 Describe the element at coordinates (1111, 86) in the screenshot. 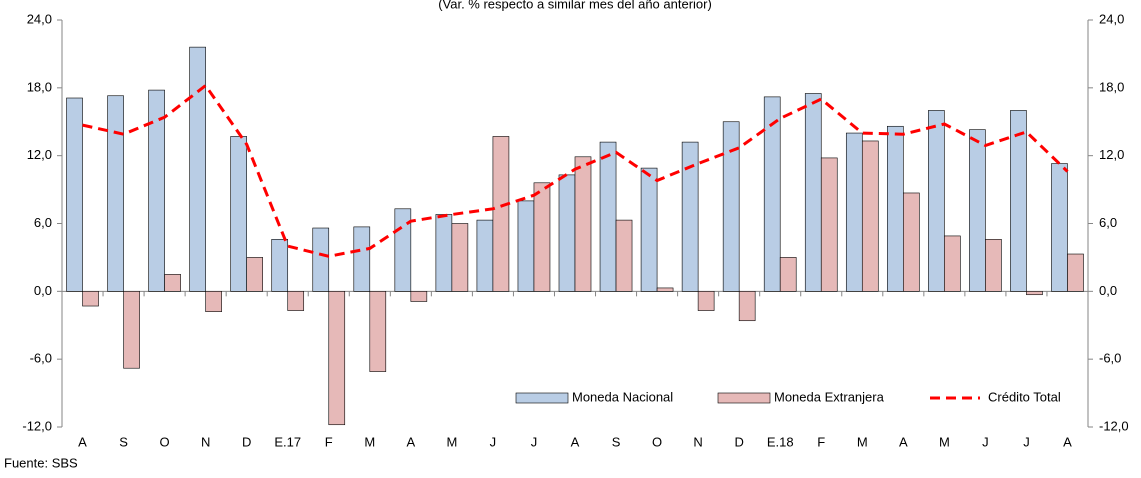

I see `y2-tick-label: 18,0` at that location.